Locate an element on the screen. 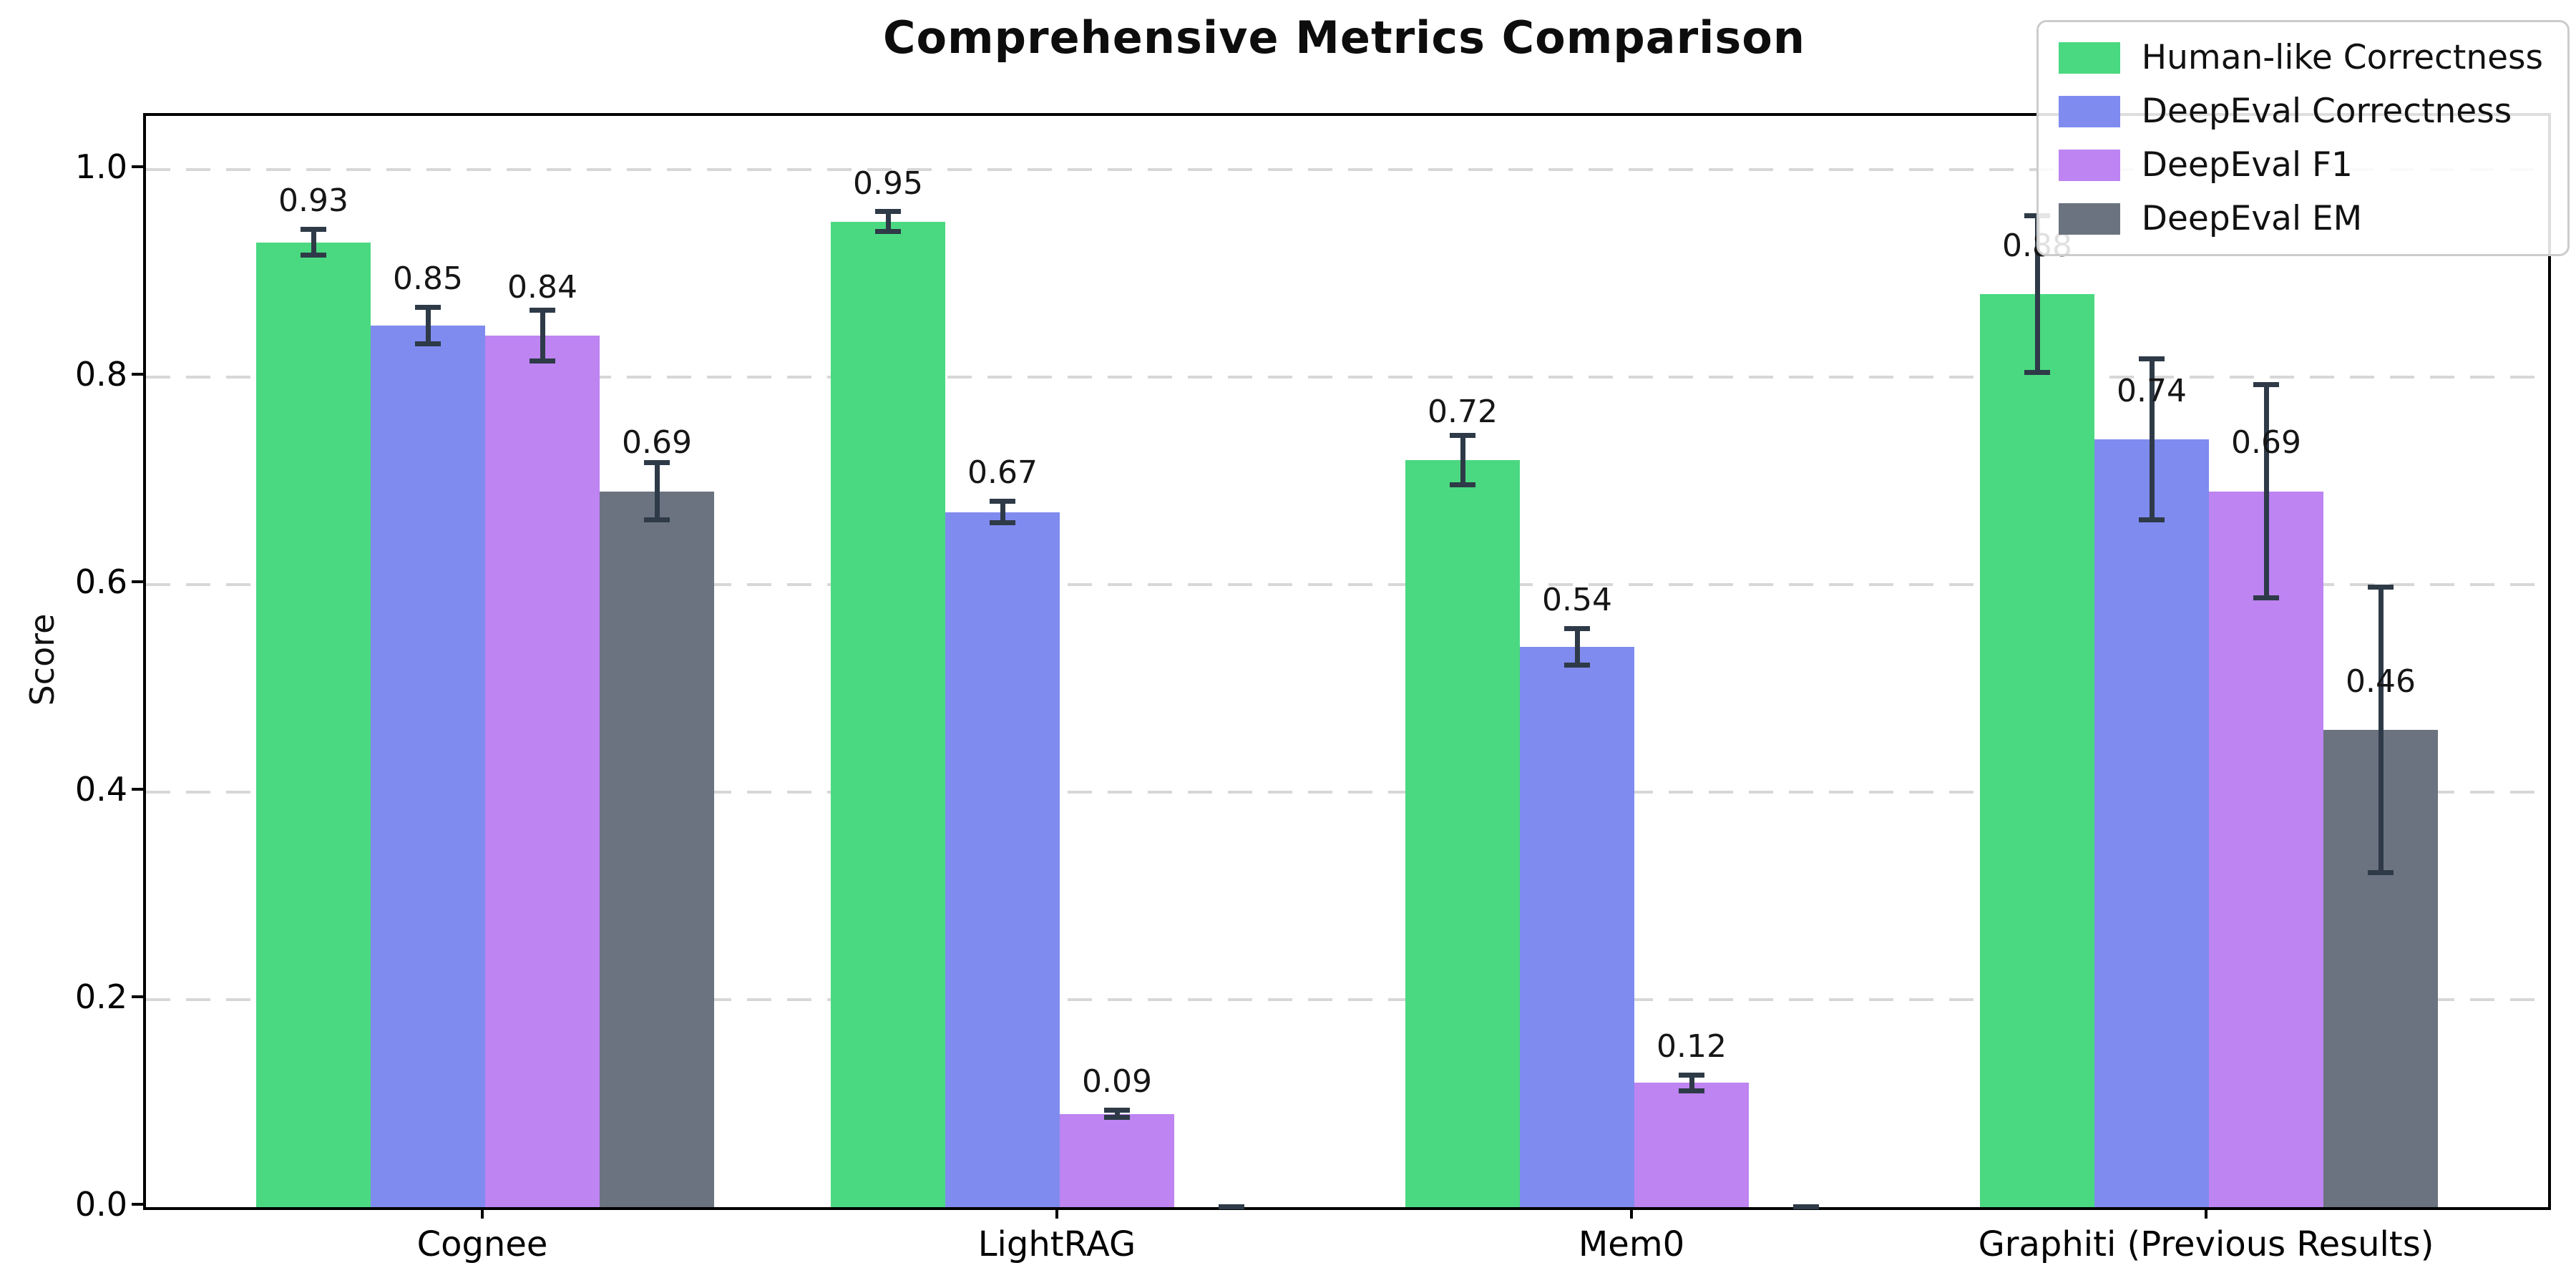 Image resolution: width=2576 pixels, height=1288 pixels. bar-value-label: 0.09 is located at coordinates (1117, 1082).